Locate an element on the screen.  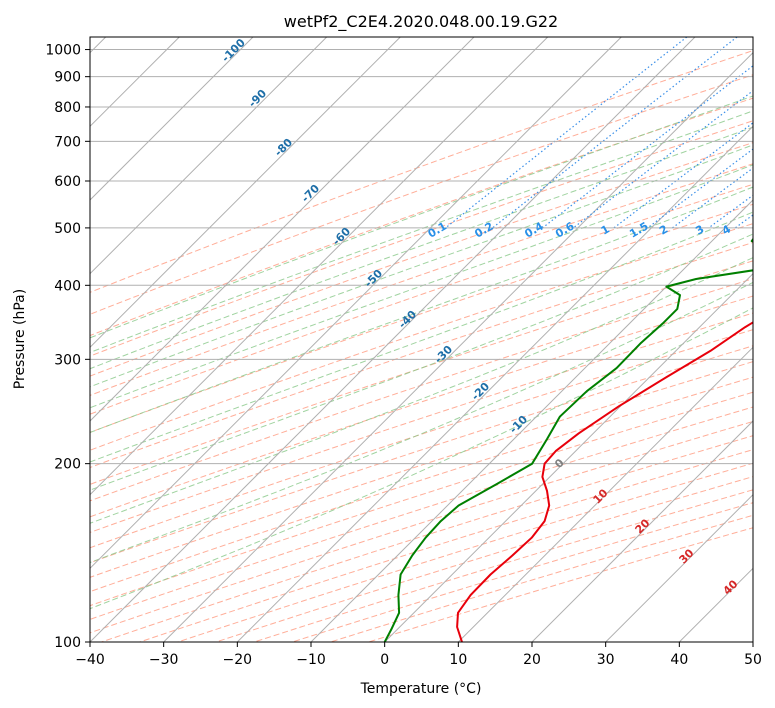
mixing-ratio-label: 6 is located at coordinates (765, 229).